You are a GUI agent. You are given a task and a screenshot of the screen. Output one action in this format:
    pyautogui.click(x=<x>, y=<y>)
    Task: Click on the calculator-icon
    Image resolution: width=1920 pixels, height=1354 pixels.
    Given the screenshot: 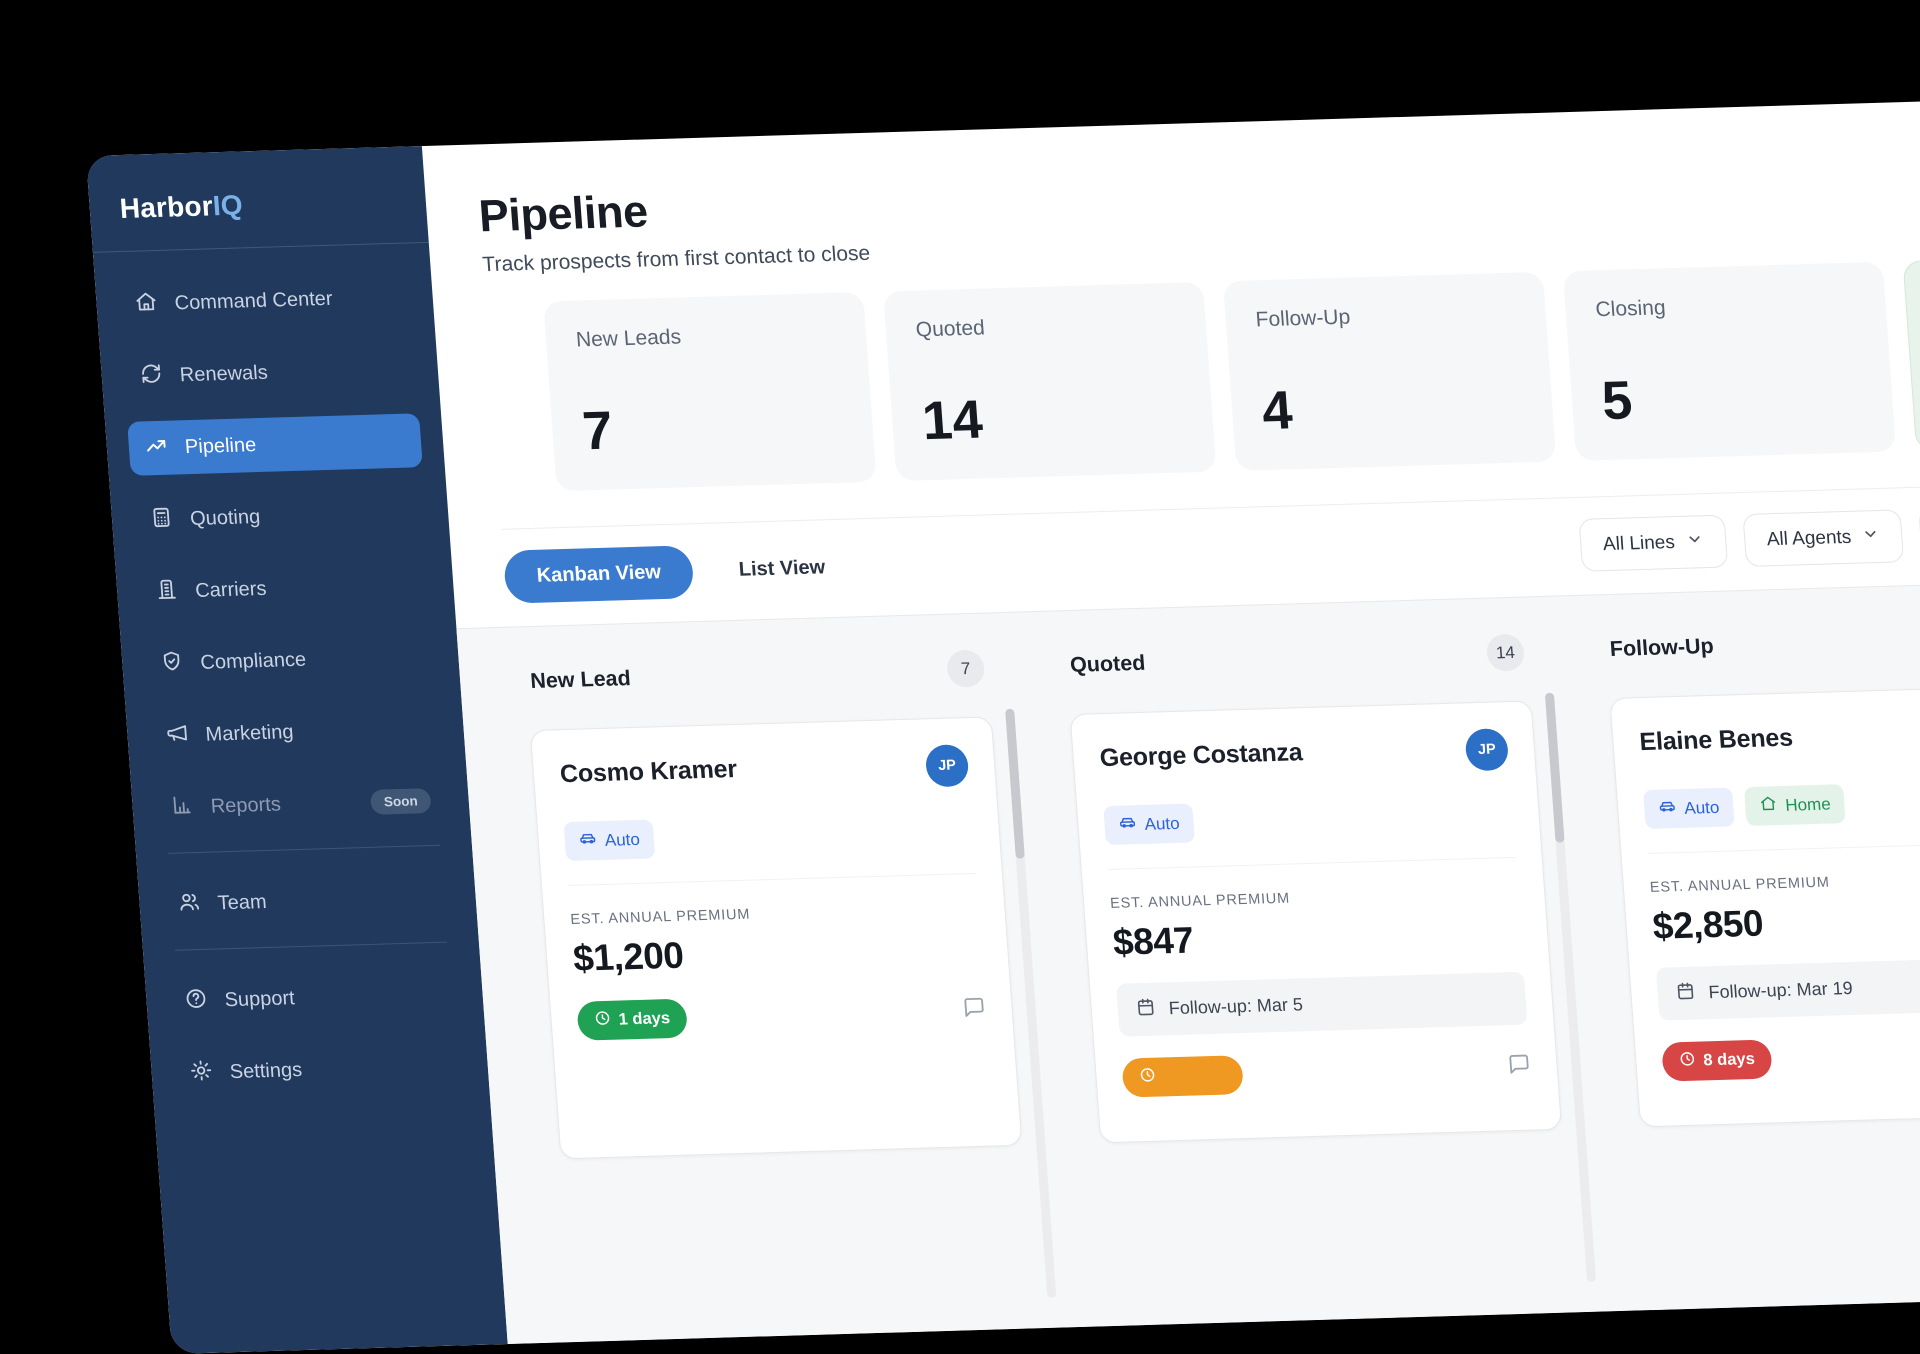 What is the action you would take?
    pyautogui.click(x=161, y=520)
    